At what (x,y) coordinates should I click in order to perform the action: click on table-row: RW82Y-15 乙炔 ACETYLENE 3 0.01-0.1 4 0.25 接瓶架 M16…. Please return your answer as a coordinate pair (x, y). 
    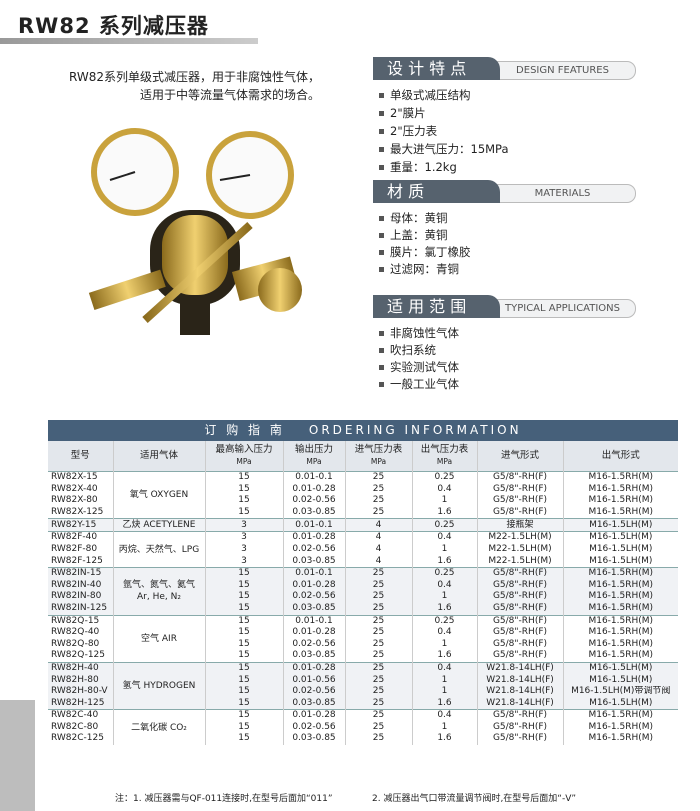
    Looking at the image, I should click on (363, 525).